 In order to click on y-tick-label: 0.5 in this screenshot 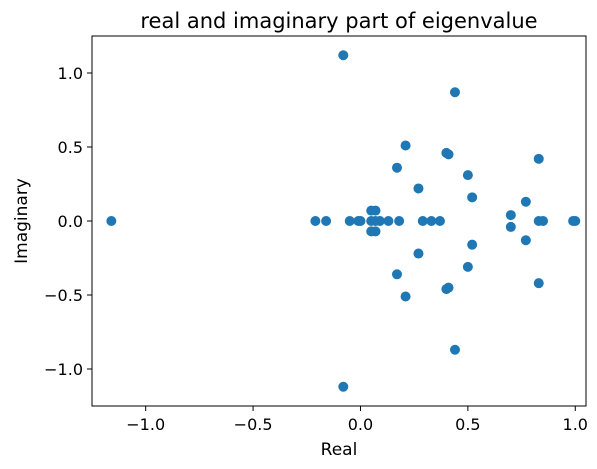, I will do `click(70, 147)`.